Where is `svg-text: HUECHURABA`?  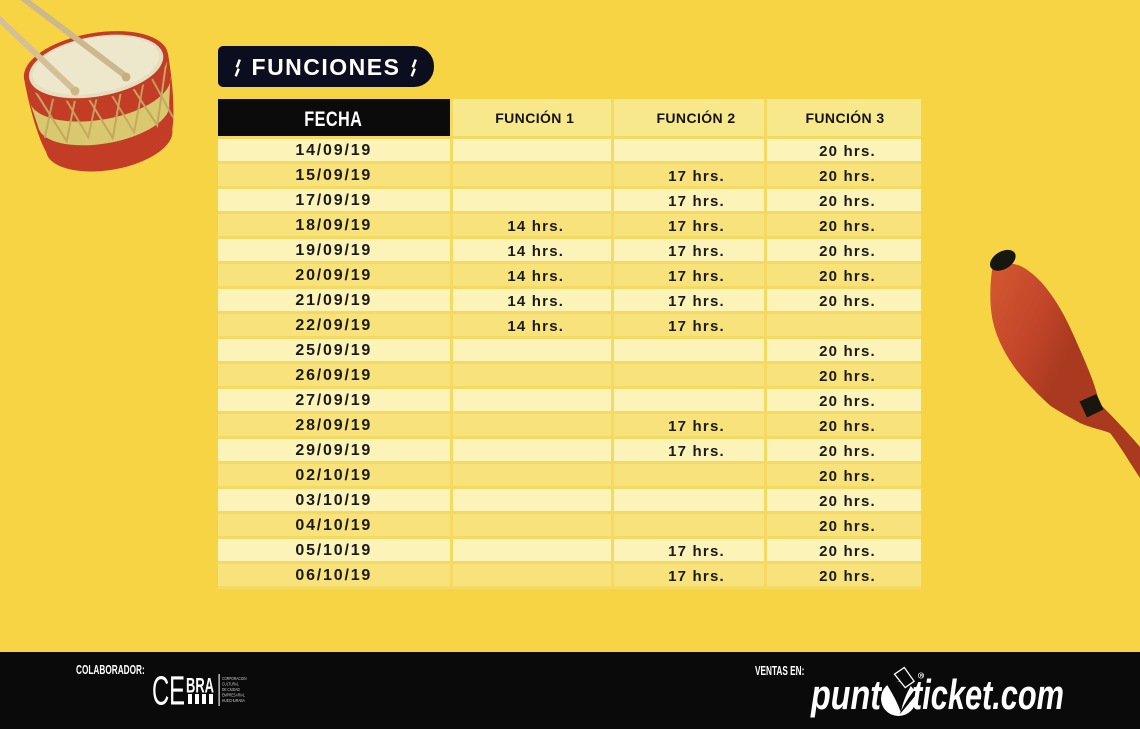
svg-text: HUECHURABA is located at coordinates (233, 700).